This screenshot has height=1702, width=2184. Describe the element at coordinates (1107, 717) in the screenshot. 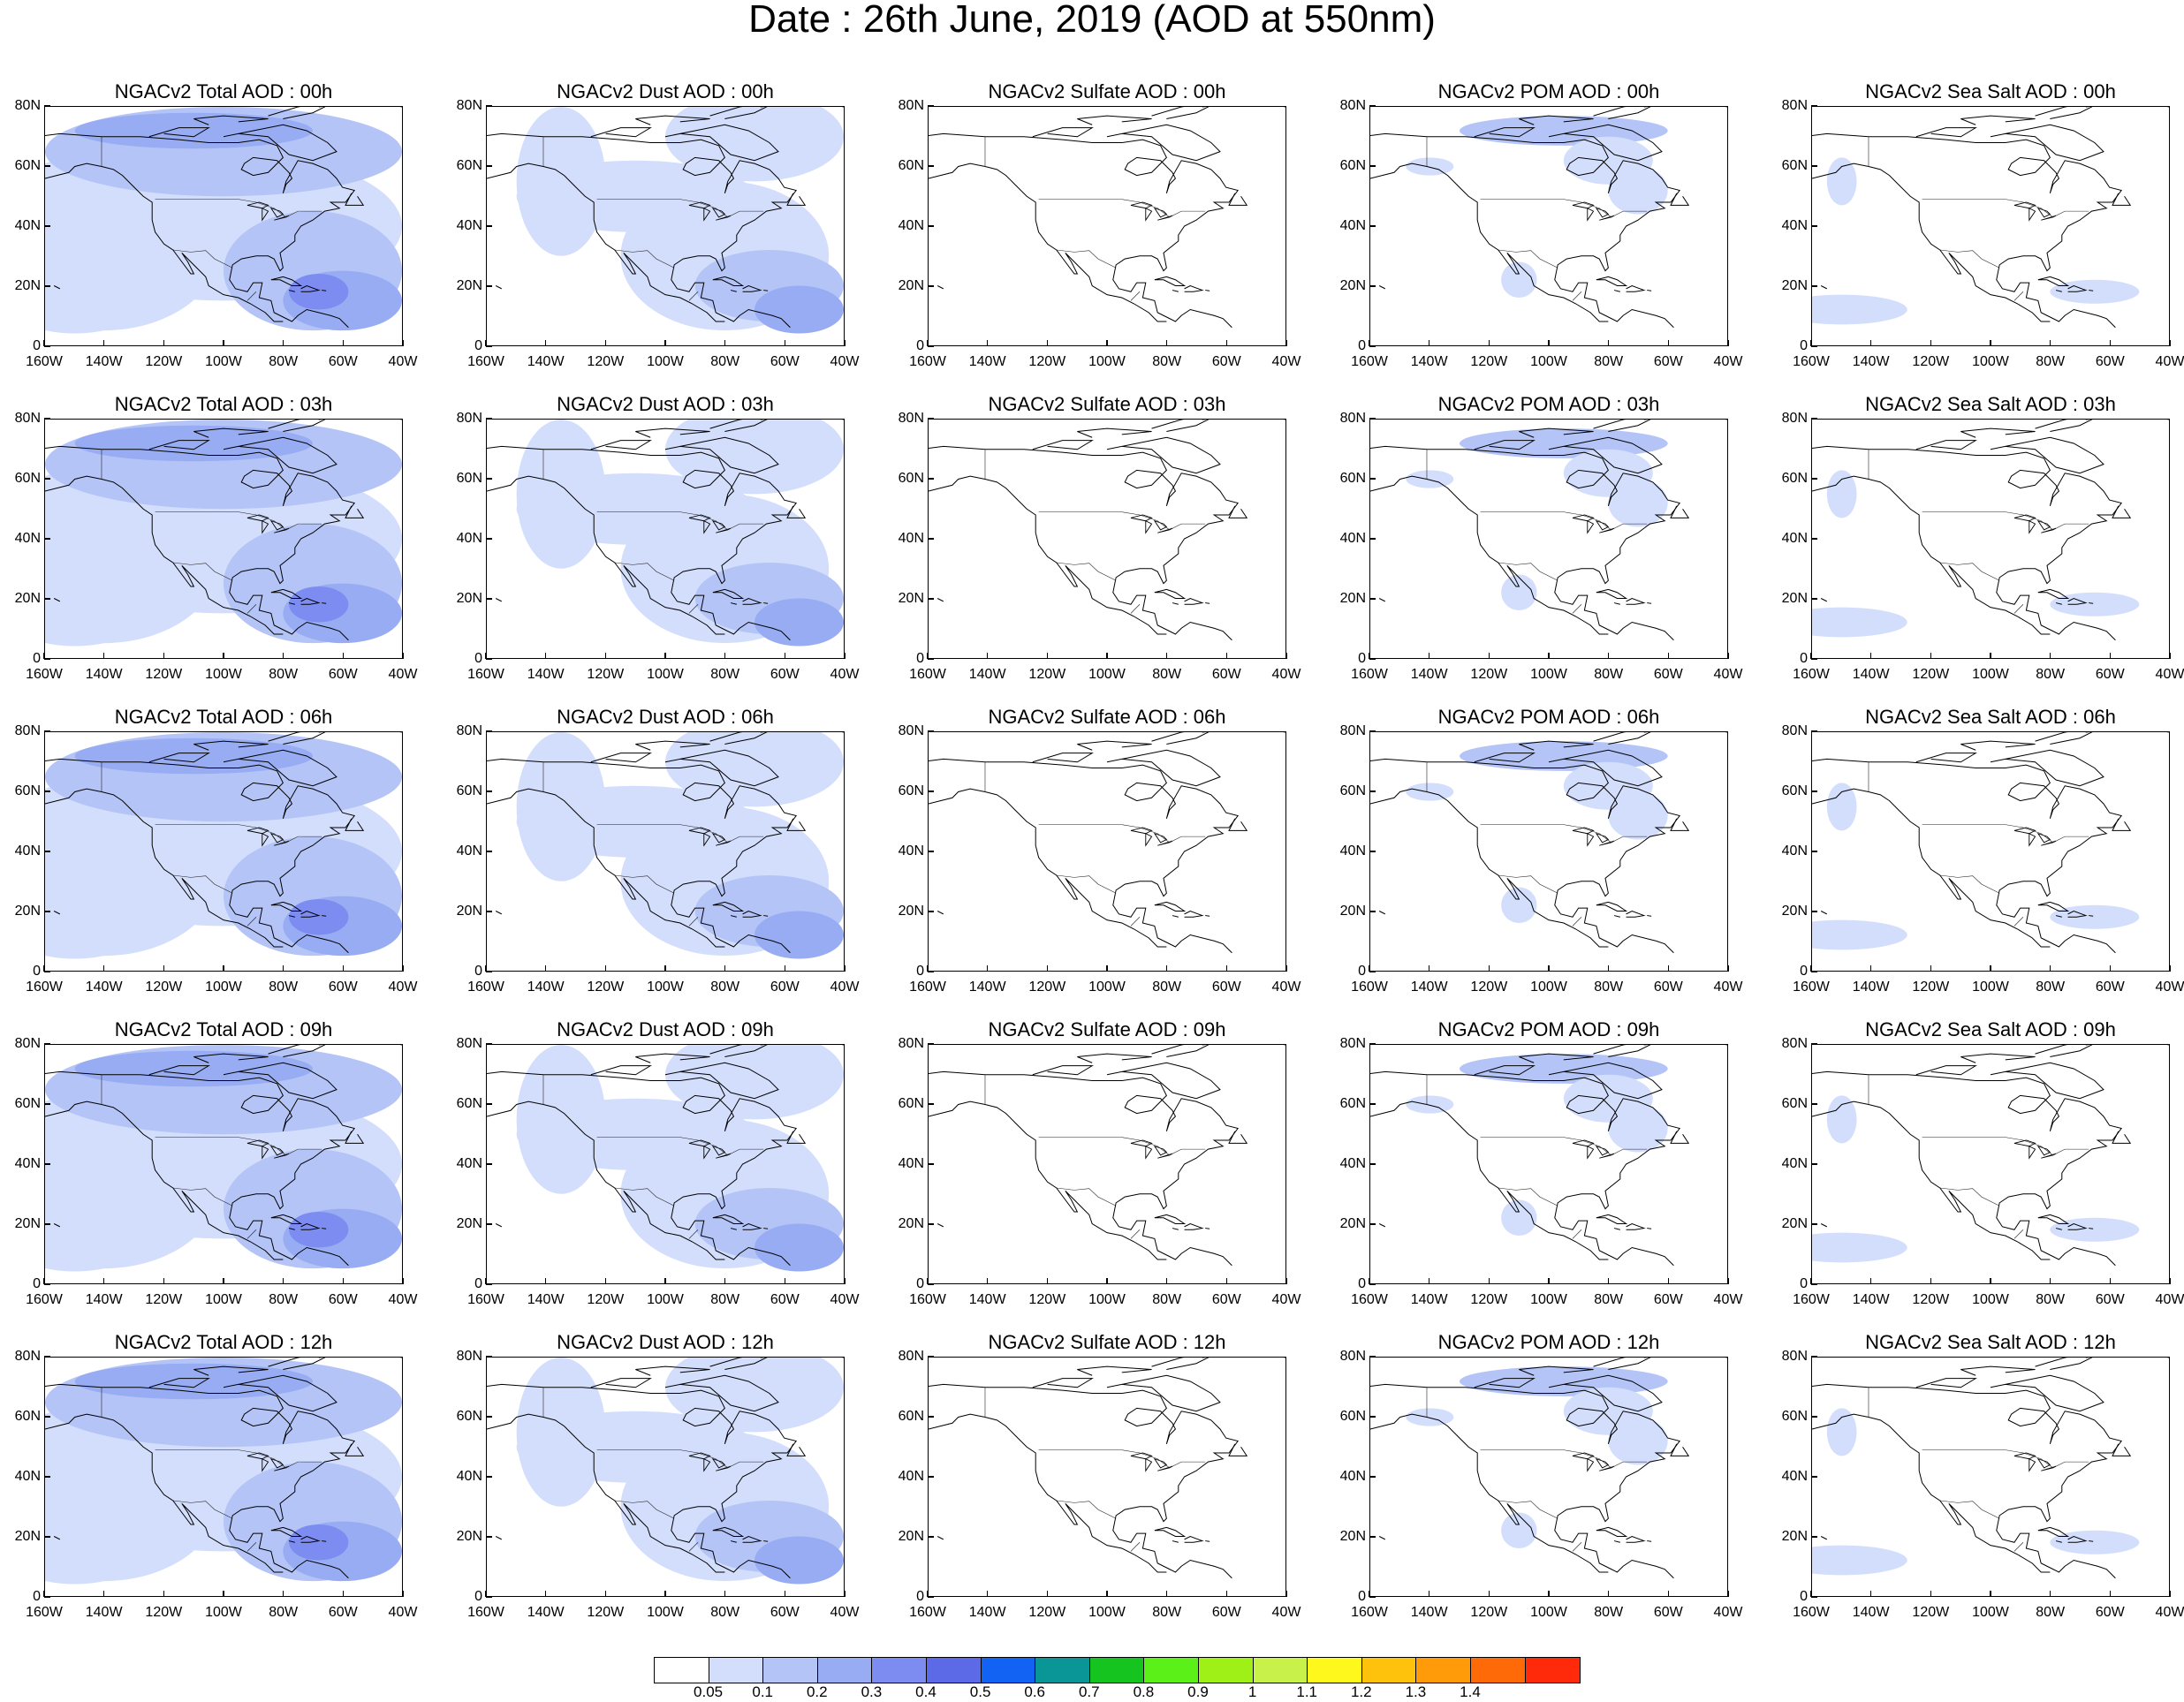

I see `panel-title: NGACv2 Sulfate AOD : 06h` at that location.